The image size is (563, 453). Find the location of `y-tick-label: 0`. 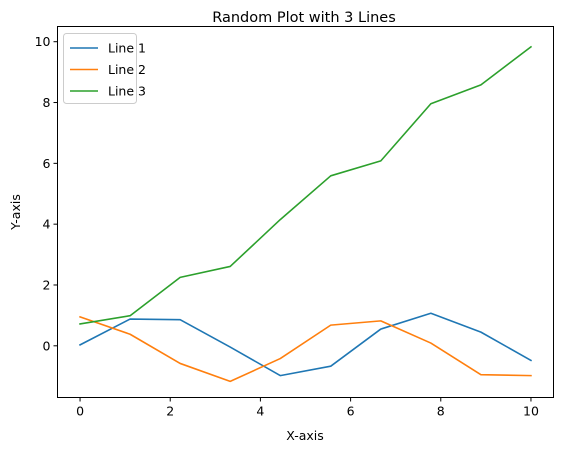

y-tick-label: 0 is located at coordinates (47, 345).